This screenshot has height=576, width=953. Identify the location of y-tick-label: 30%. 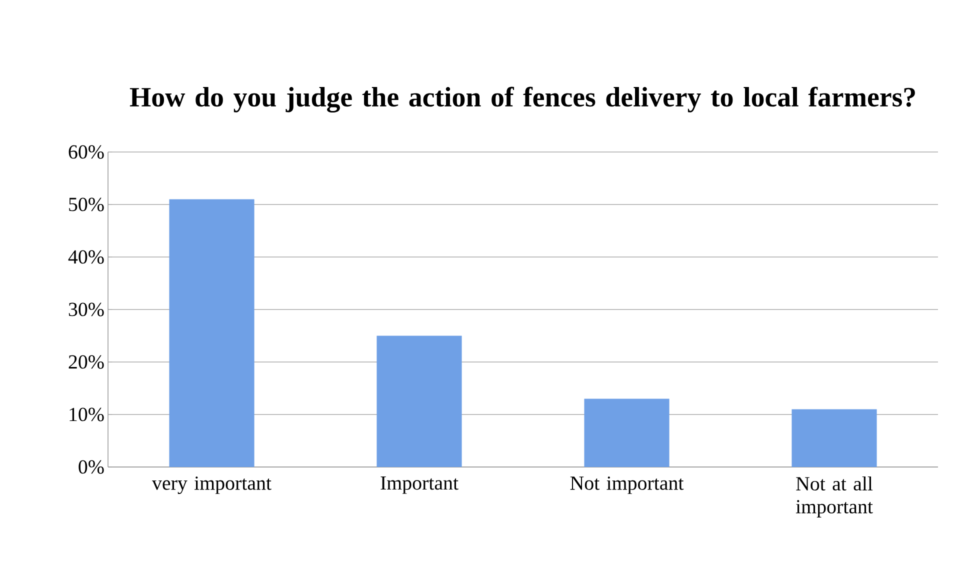
(86, 309).